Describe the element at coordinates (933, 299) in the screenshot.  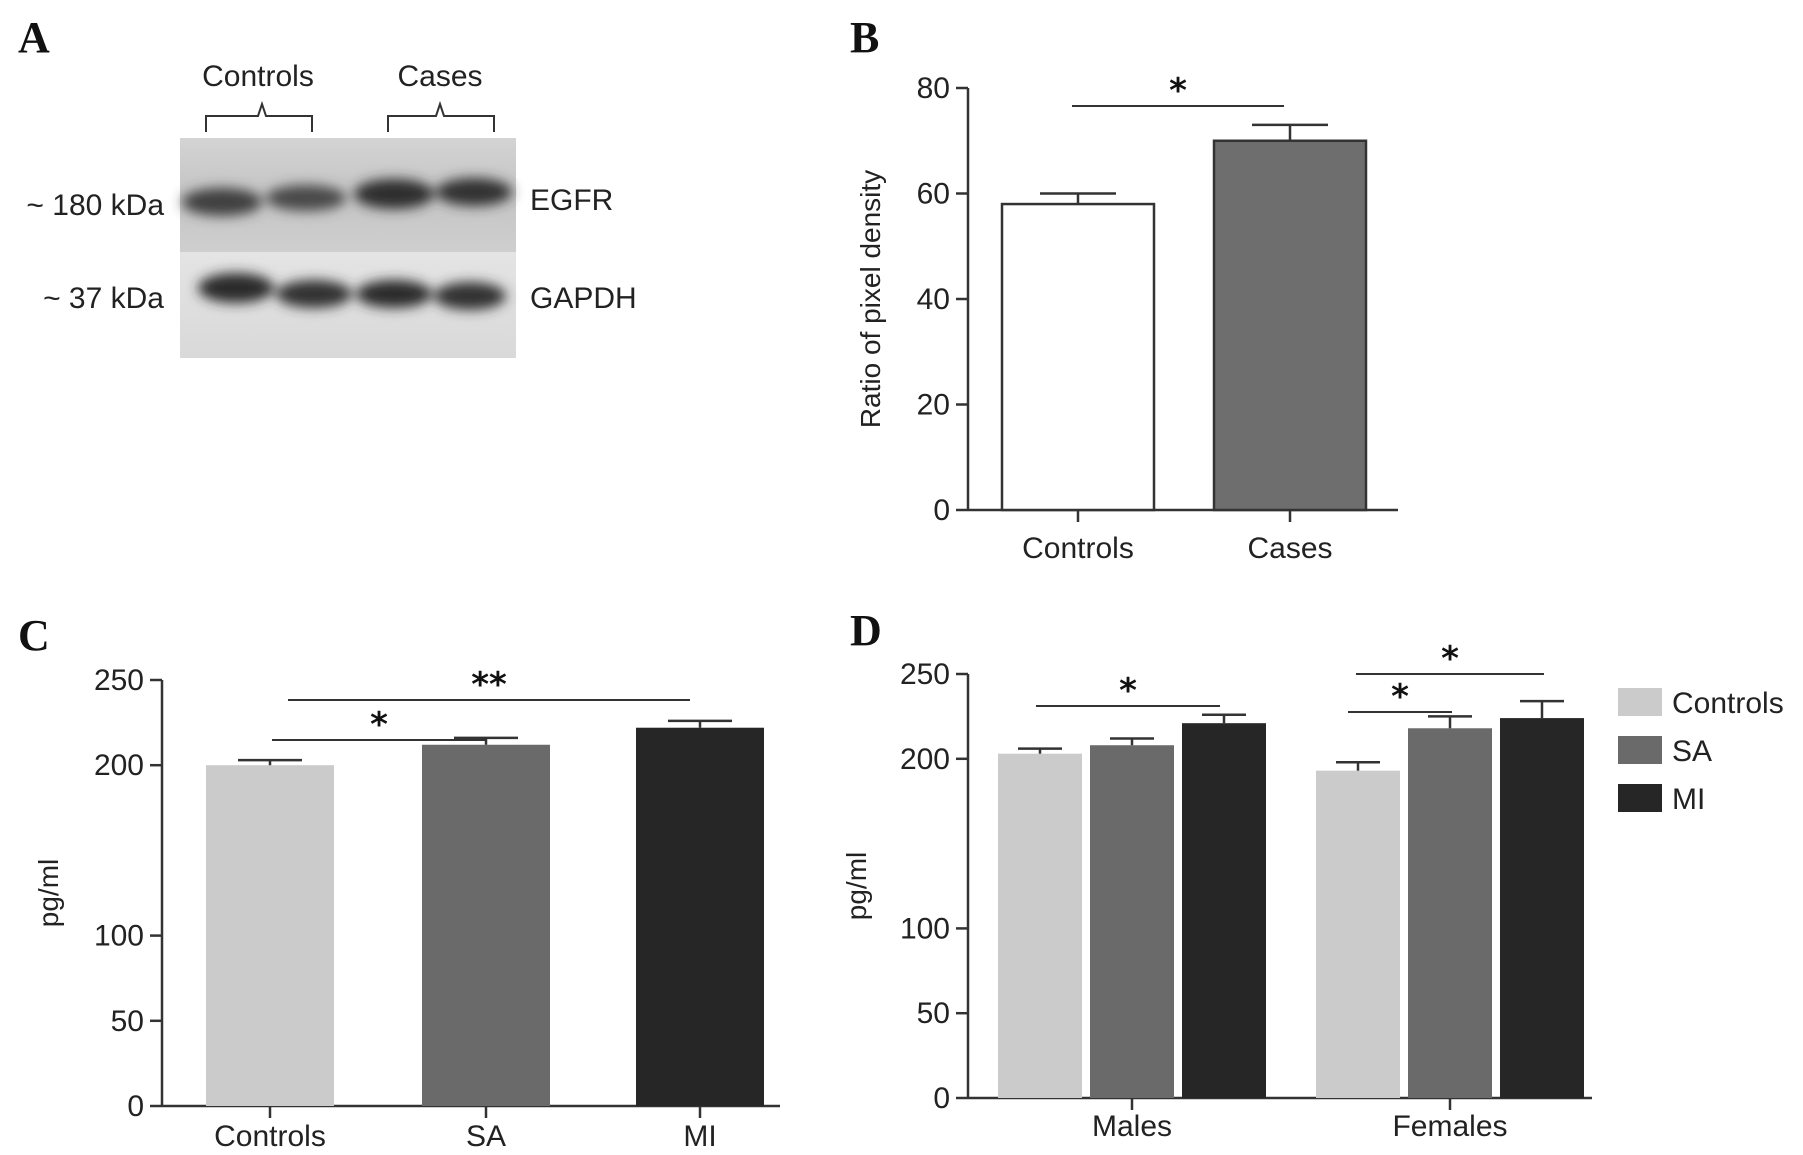
I see `y-tick-label-b: 40` at that location.